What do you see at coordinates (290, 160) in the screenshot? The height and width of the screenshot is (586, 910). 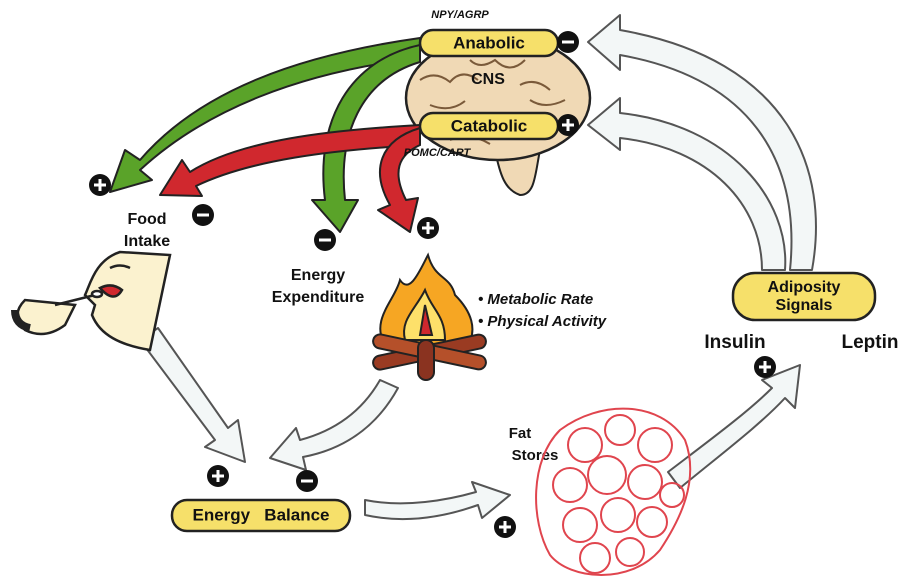 I see `arrow-catabolic-food` at bounding box center [290, 160].